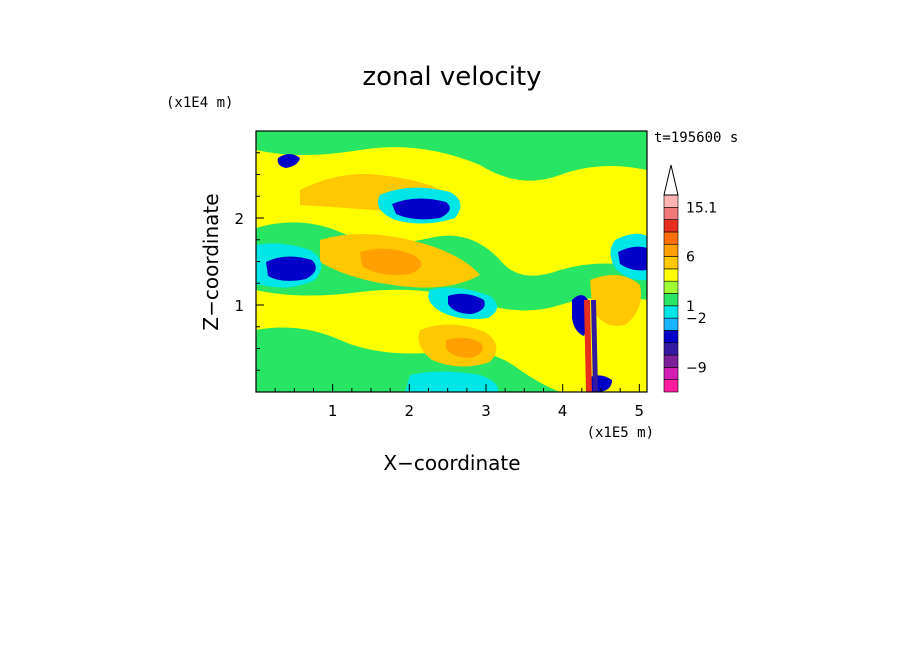 This screenshot has width=904, height=654. What do you see at coordinates (464, 347) in the screenshot?
I see `orange-core-lower` at bounding box center [464, 347].